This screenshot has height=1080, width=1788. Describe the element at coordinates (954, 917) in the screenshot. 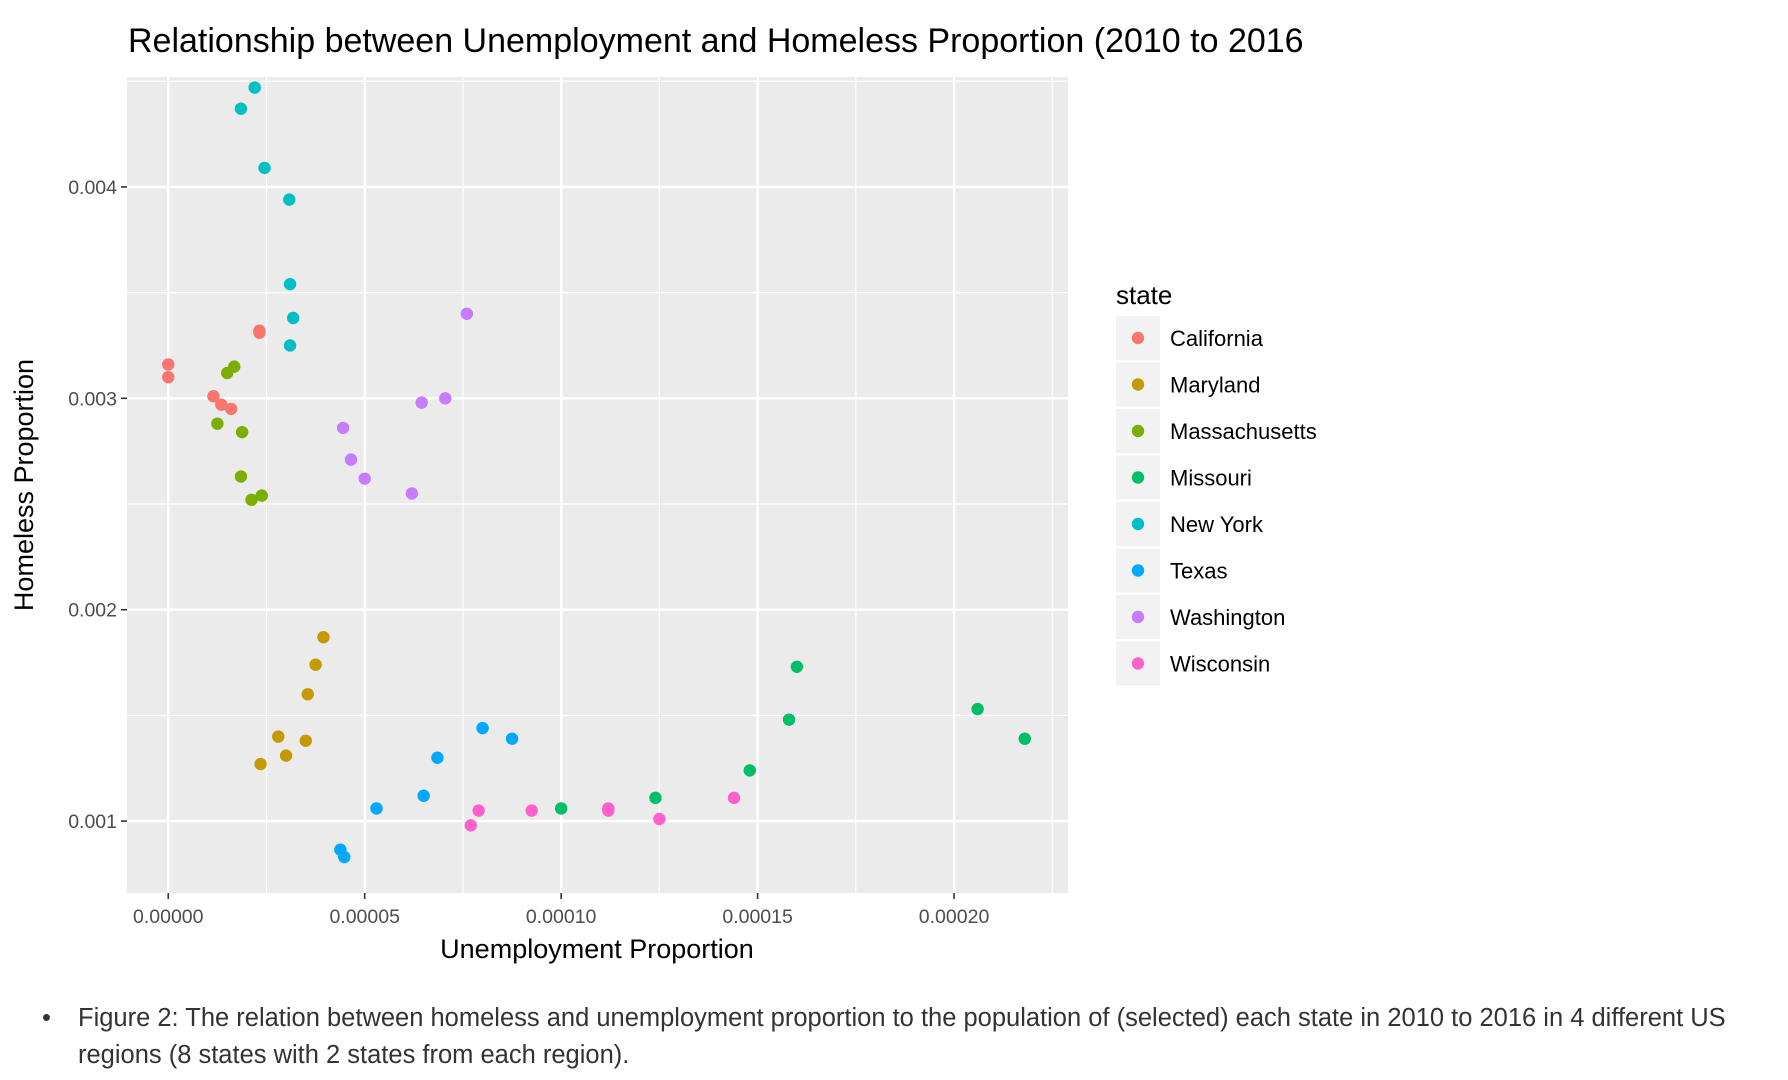

I see `x-tick-label: 0.00020` at that location.